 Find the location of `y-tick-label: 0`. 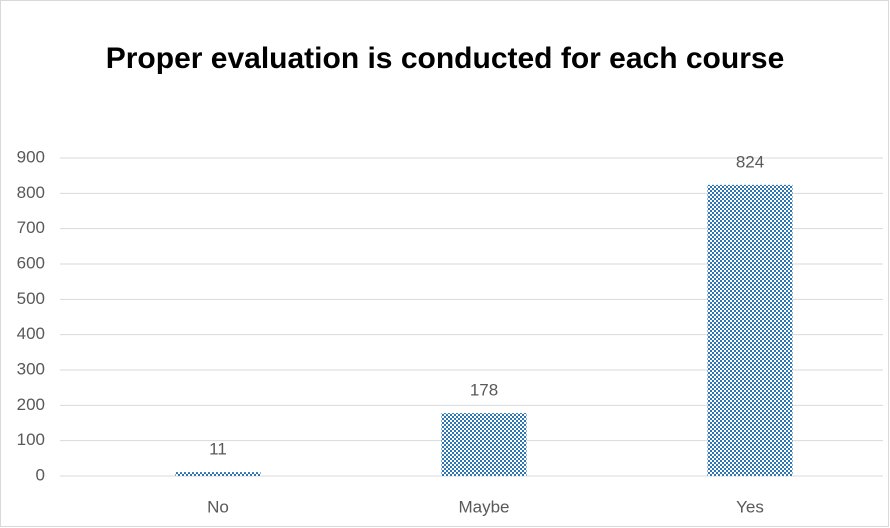

y-tick-label: 0 is located at coordinates (40, 474).